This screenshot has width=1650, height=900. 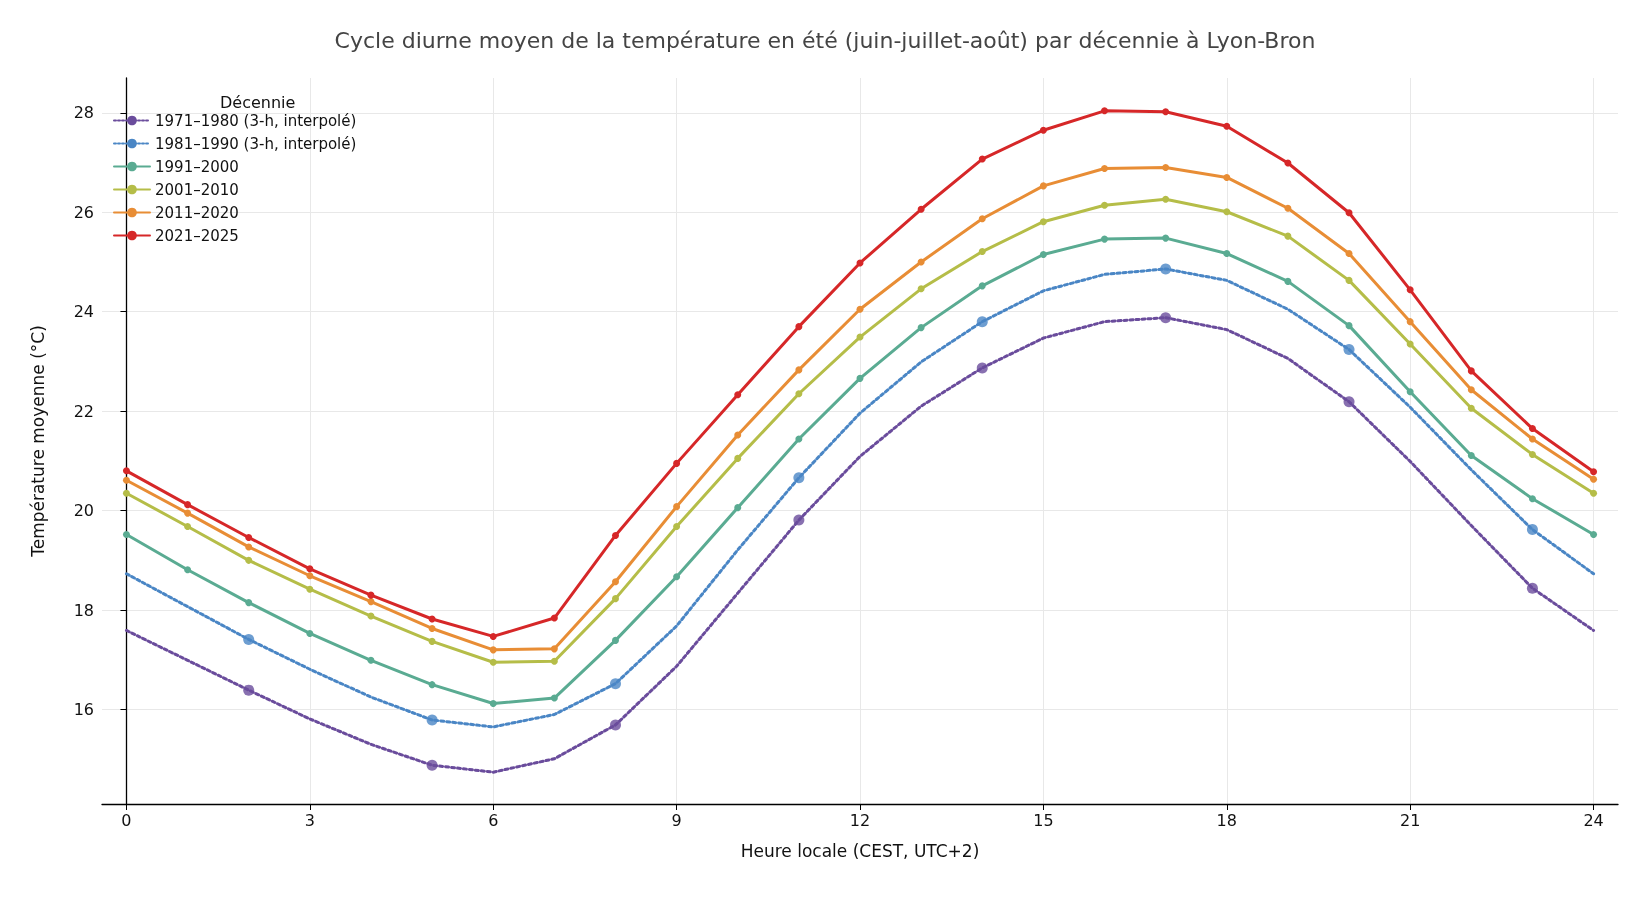 What do you see at coordinates (197, 235) in the screenshot?
I see `legend-label: 2021–2025` at bounding box center [197, 235].